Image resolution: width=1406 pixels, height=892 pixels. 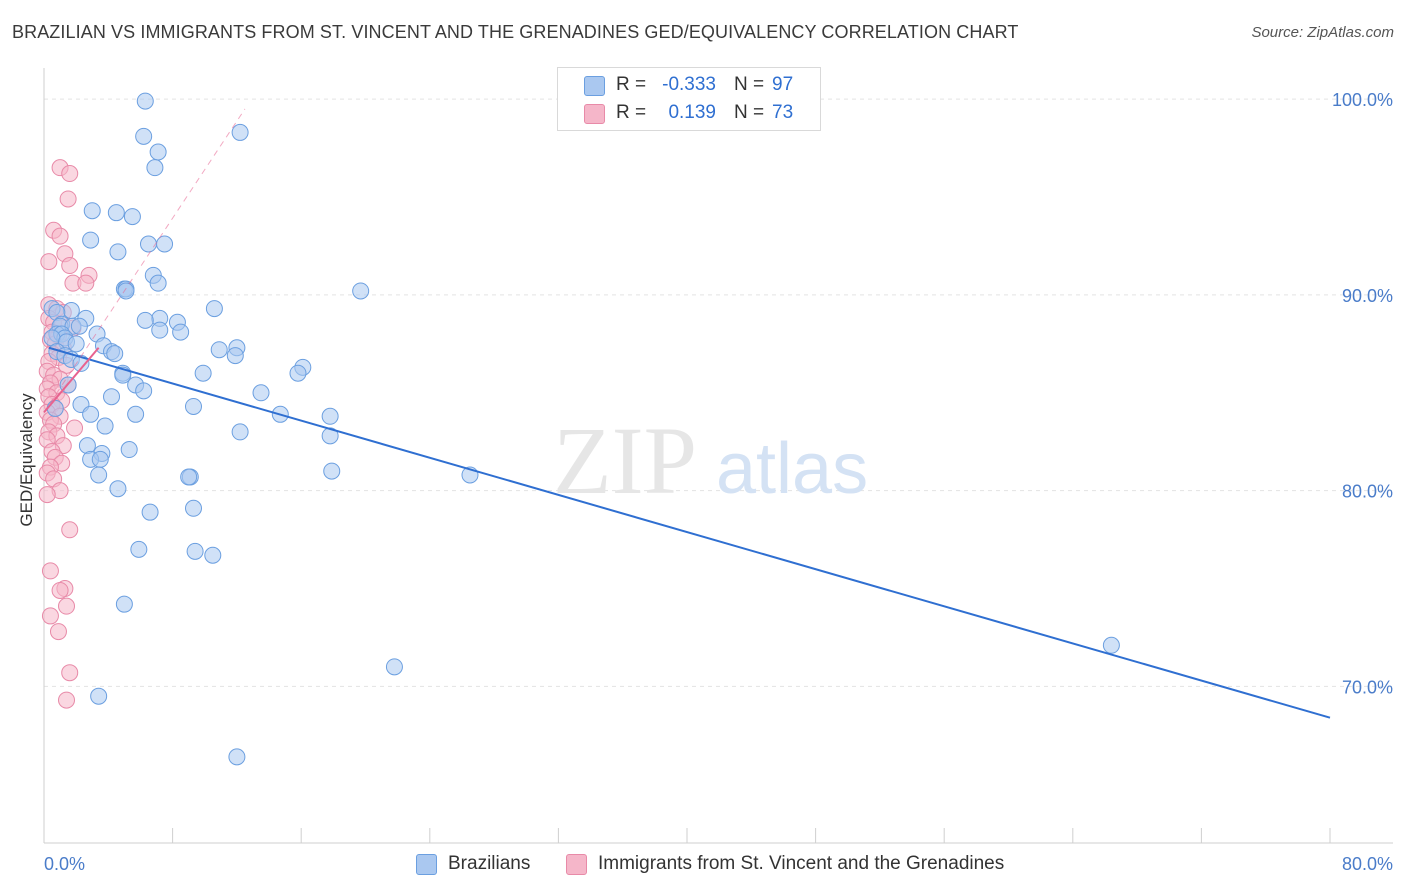 I want to click on watermark: ZIP atlas, so click(x=710, y=460).